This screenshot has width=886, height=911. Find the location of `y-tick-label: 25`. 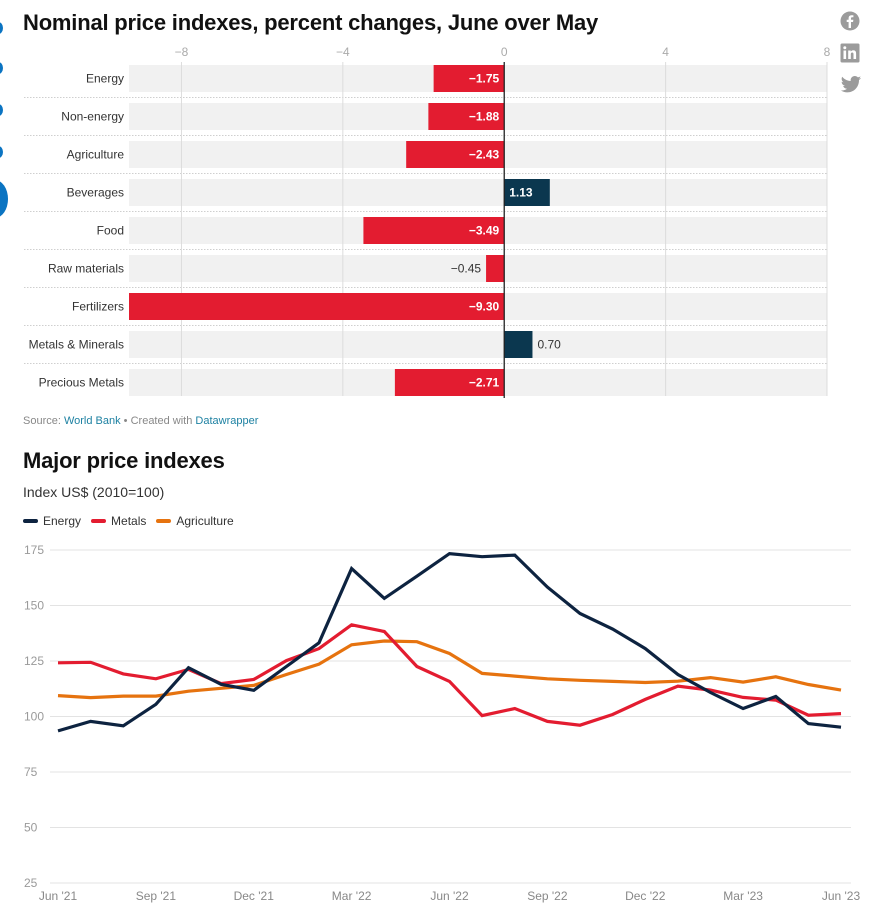

y-tick-label: 25 is located at coordinates (31, 883).